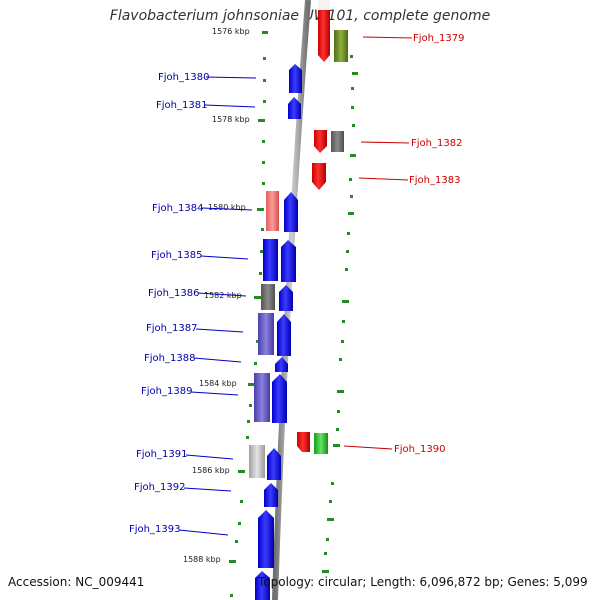 This screenshot has height=600, width=600. Describe the element at coordinates (171, 328) in the screenshot. I see `gene-label-fjoh-1387: Fjoh_1387` at that location.